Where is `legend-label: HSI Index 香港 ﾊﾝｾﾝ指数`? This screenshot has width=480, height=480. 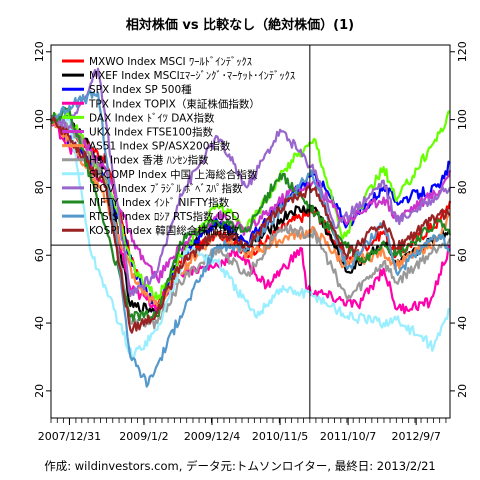 legend-label: HSI Index 香港 ﾊﾝｾﾝ指数 is located at coordinates (149, 160).